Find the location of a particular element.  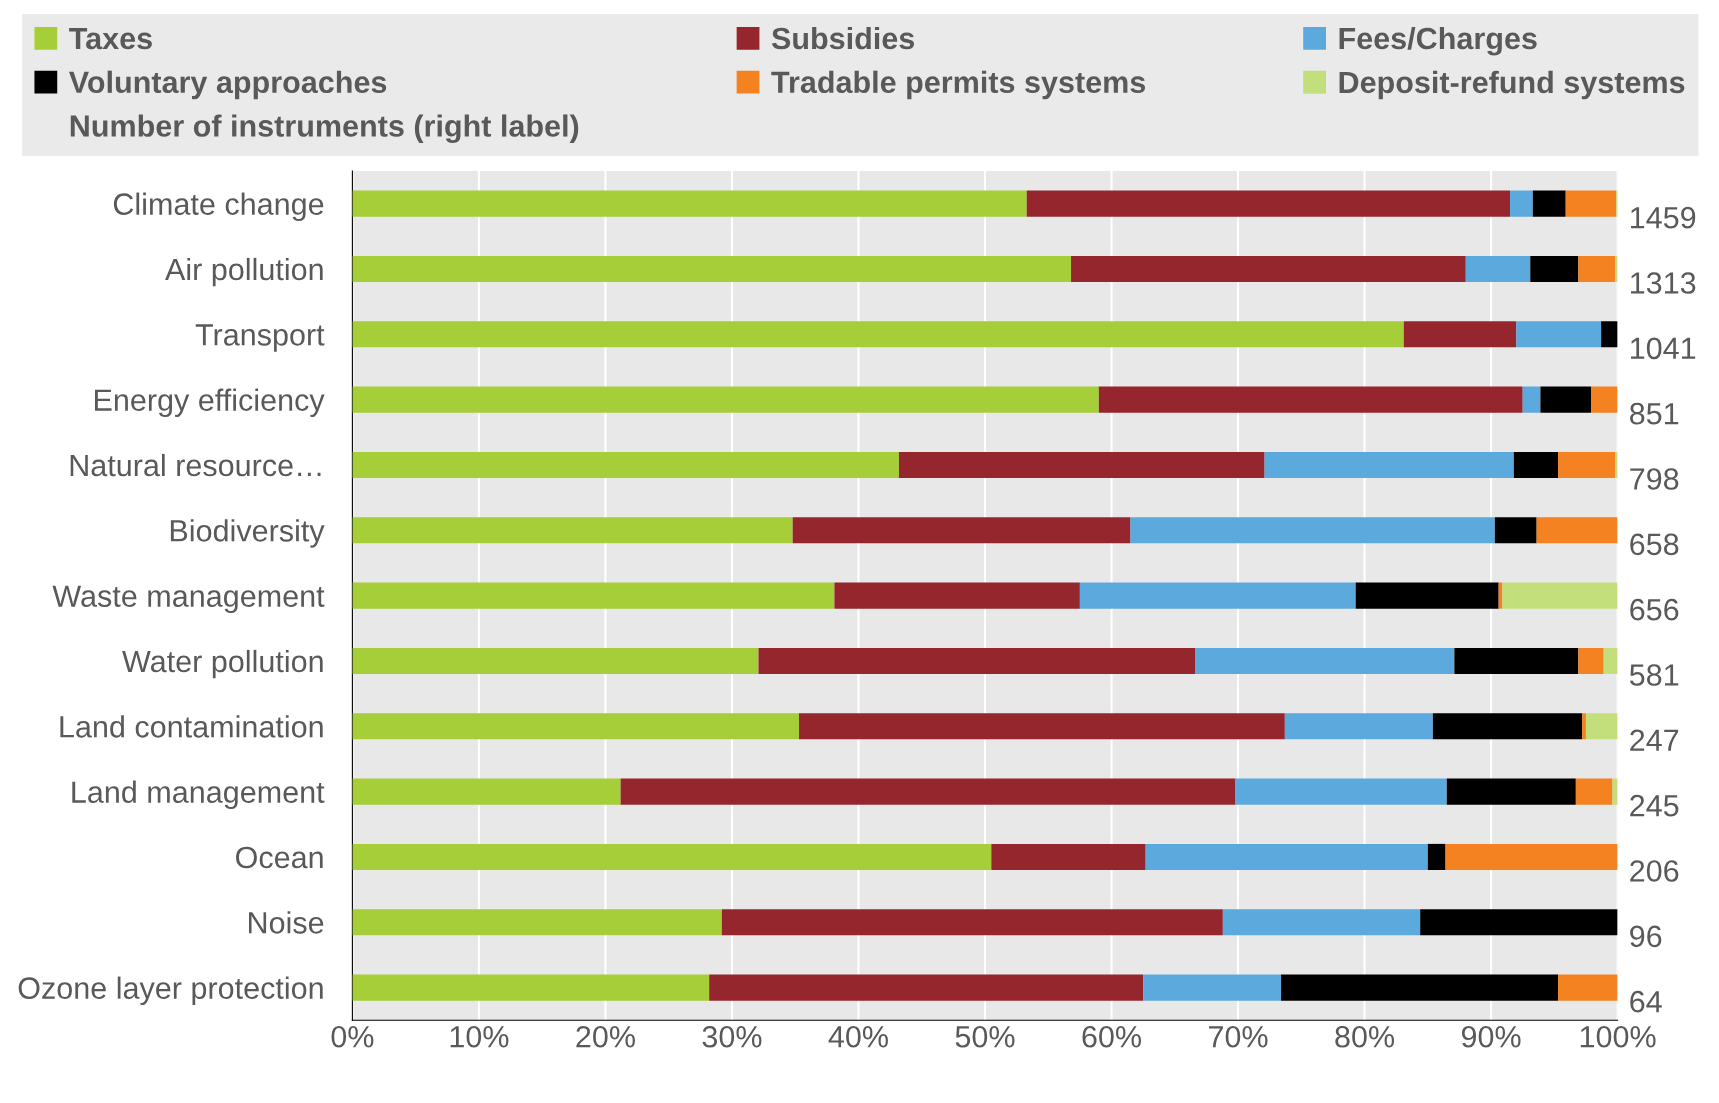

y-tick-label: Ocean is located at coordinates (279, 857).